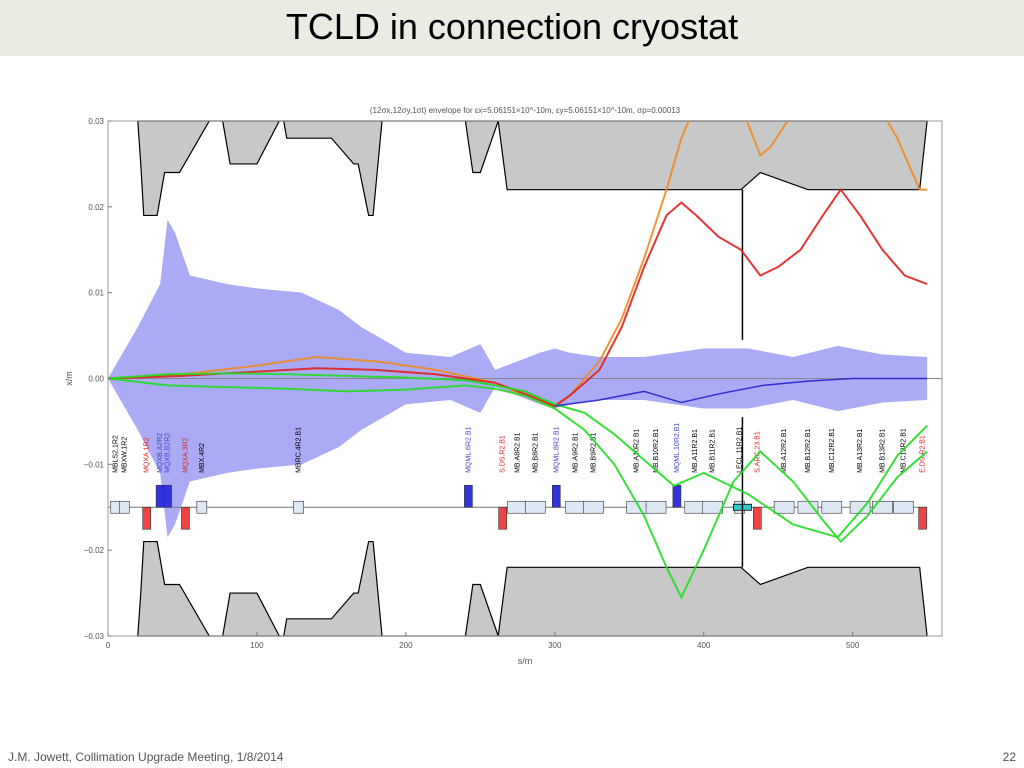 The width and height of the screenshot is (1024, 768). Describe the element at coordinates (94, 464) in the screenshot. I see `y-tick-label: −0.01` at that location.